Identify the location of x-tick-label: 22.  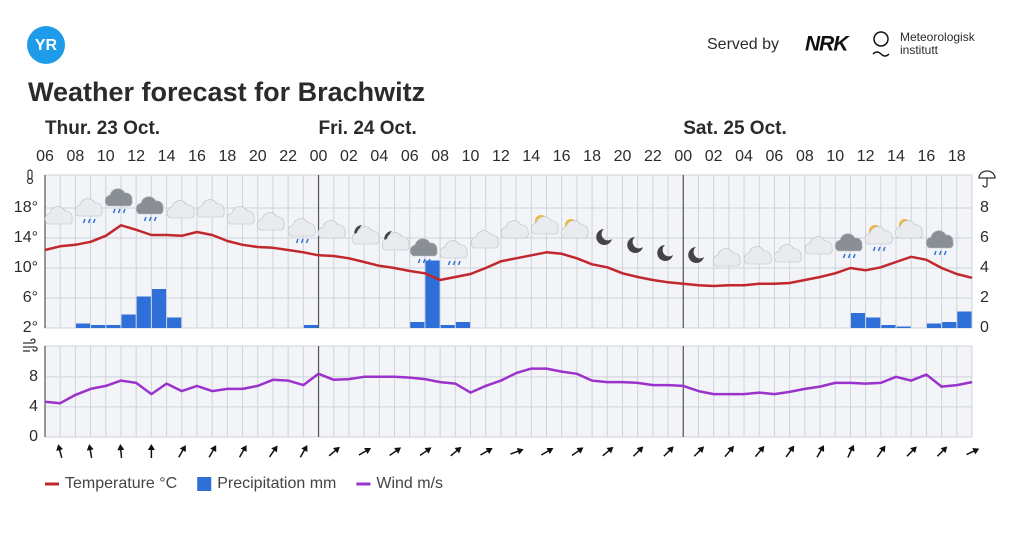
(288, 156).